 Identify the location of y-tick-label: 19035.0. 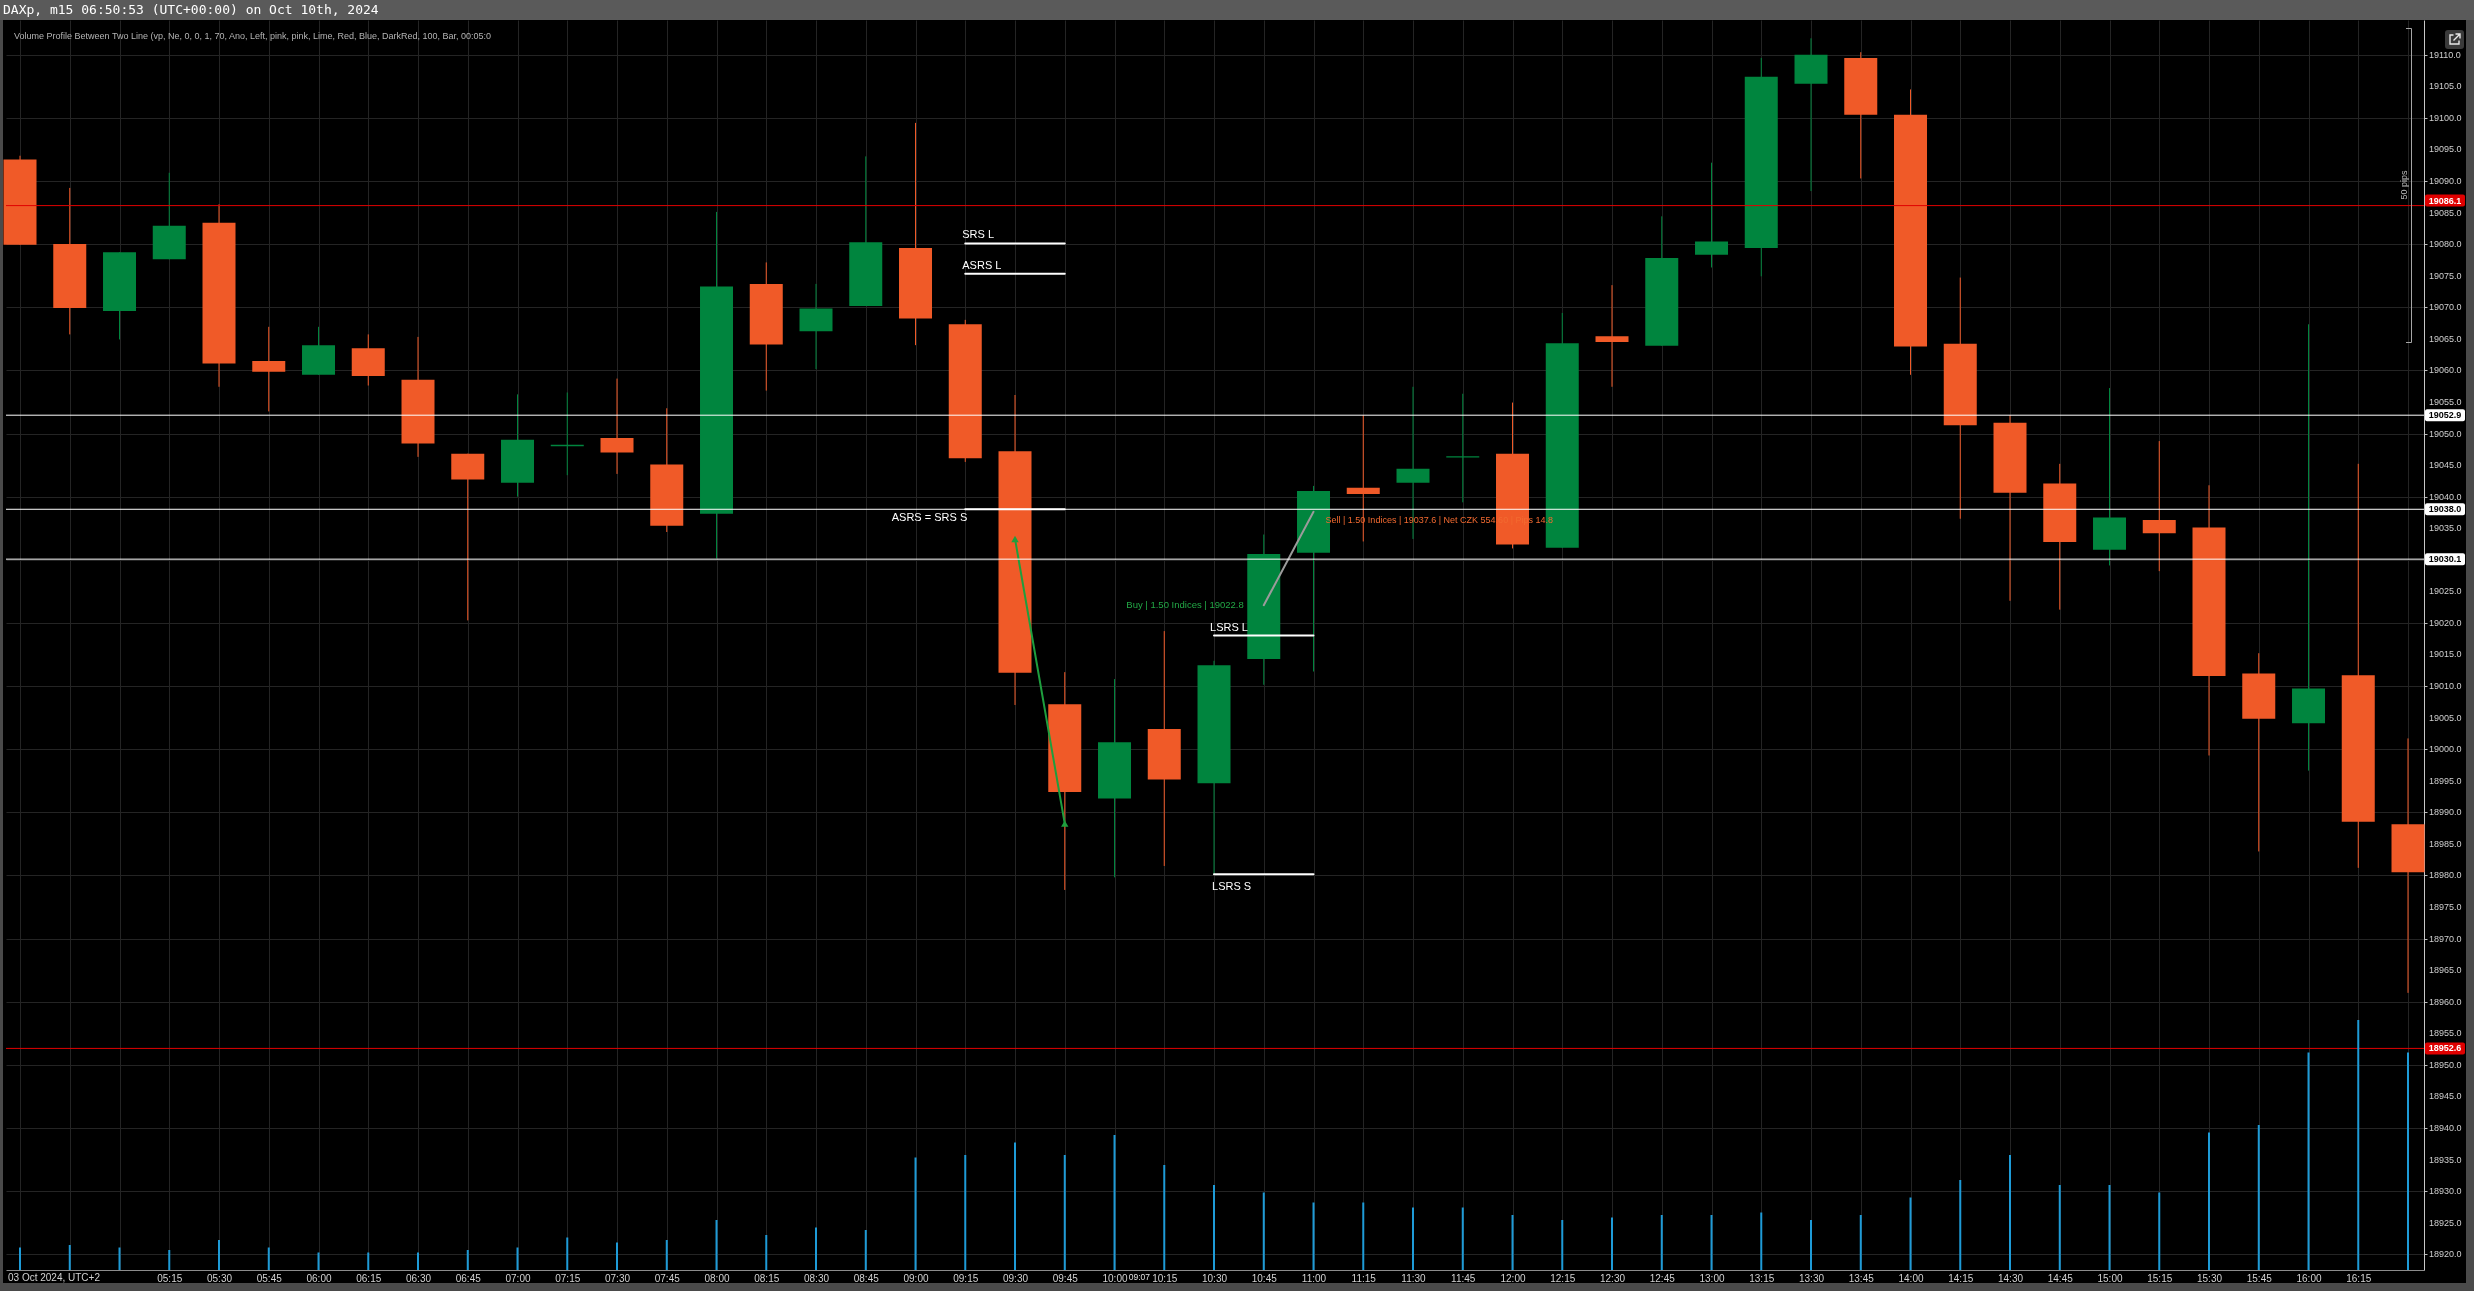
(2445, 528).